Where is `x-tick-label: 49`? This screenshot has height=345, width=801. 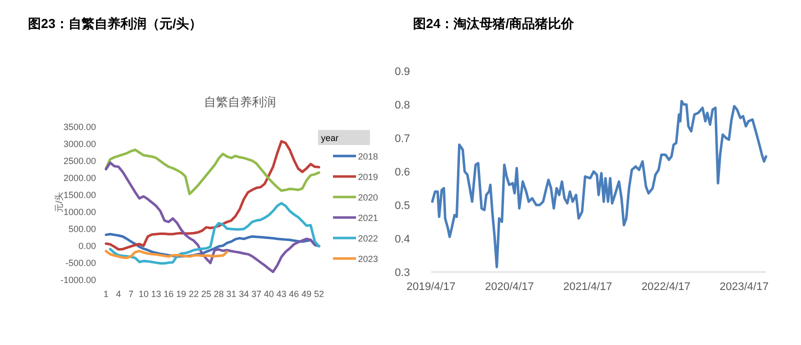 x-tick-label: 49 is located at coordinates (306, 294).